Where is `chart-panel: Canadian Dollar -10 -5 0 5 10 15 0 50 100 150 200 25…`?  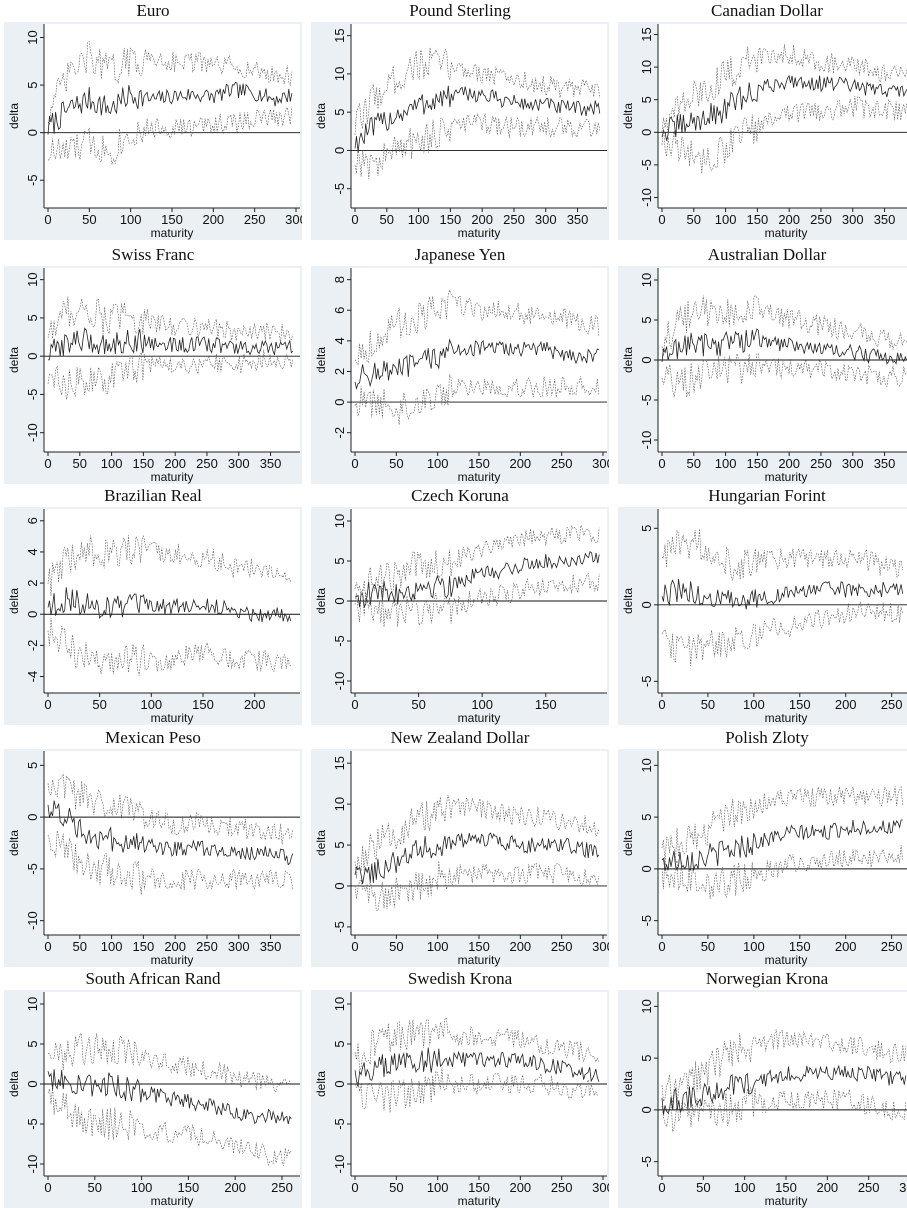
chart-panel: Canadian Dollar -10 -5 0 5 10 15 0 50 100 150 200 25… is located at coordinates (762, 120).